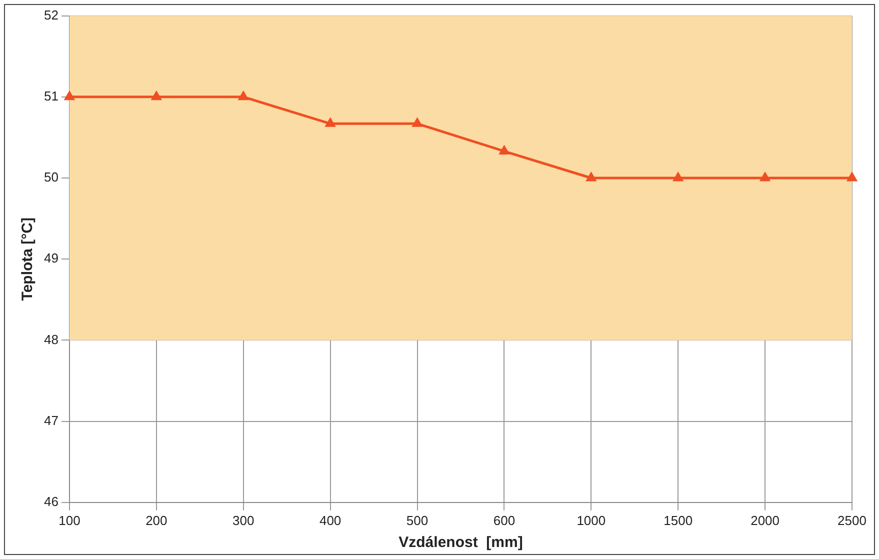 Image resolution: width=879 pixels, height=559 pixels. What do you see at coordinates (51, 14) in the screenshot?
I see `y-tick-label: 52` at bounding box center [51, 14].